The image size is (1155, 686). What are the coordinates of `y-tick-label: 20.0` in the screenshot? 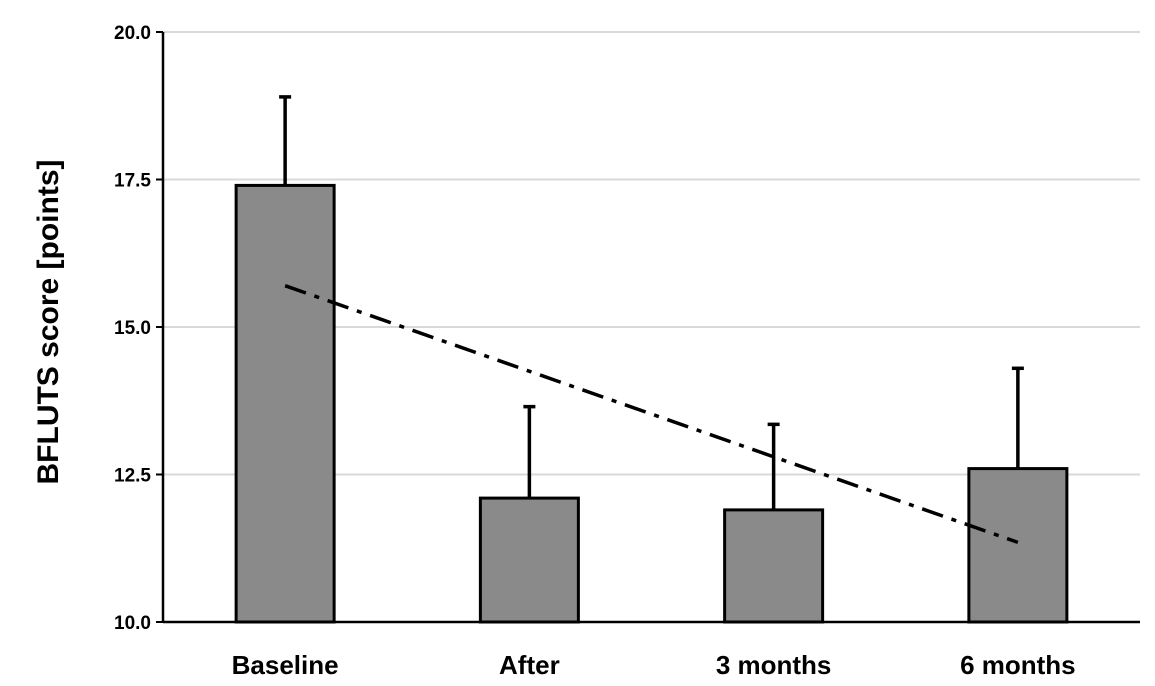 It's located at (132, 33).